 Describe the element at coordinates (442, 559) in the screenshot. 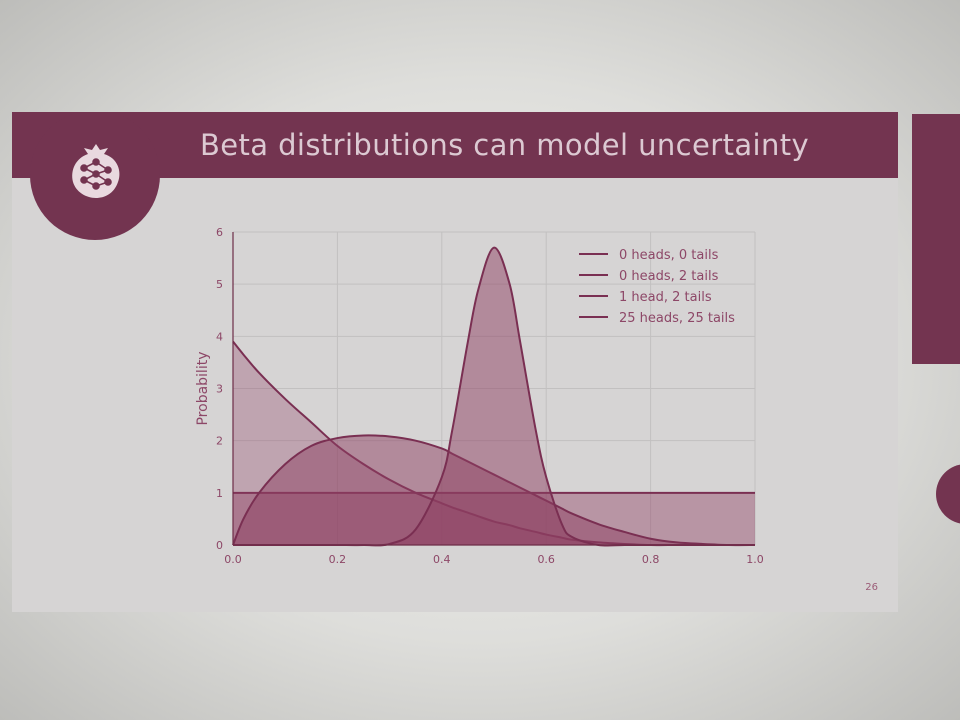

I see `x-tick-label: 0.4` at that location.